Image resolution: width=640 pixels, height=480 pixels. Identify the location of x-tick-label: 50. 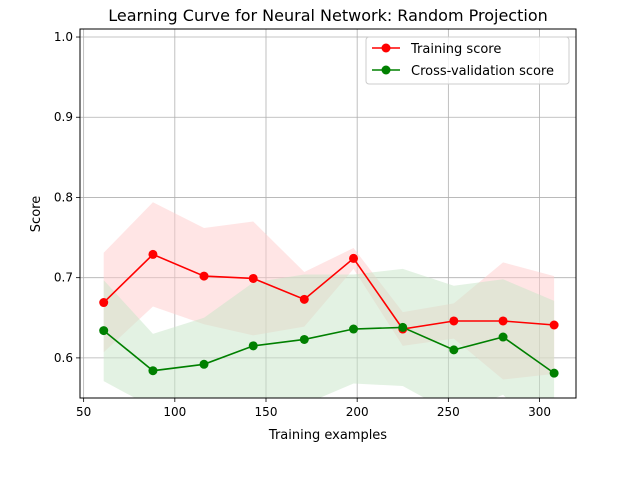
(83, 412).